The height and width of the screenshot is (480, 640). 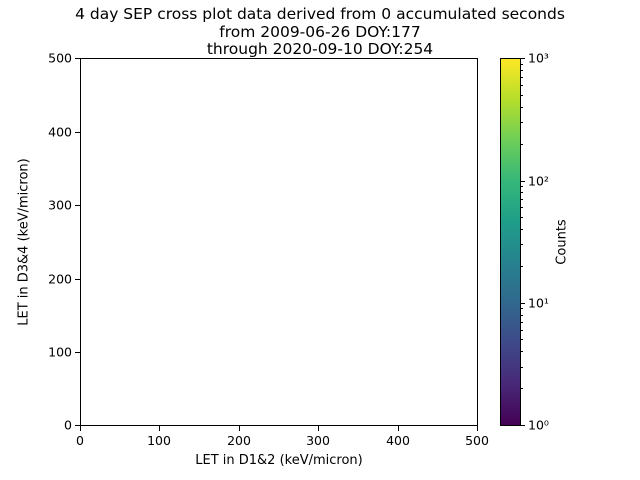 I want to click on y-tick-label: 200, so click(x=60, y=279).